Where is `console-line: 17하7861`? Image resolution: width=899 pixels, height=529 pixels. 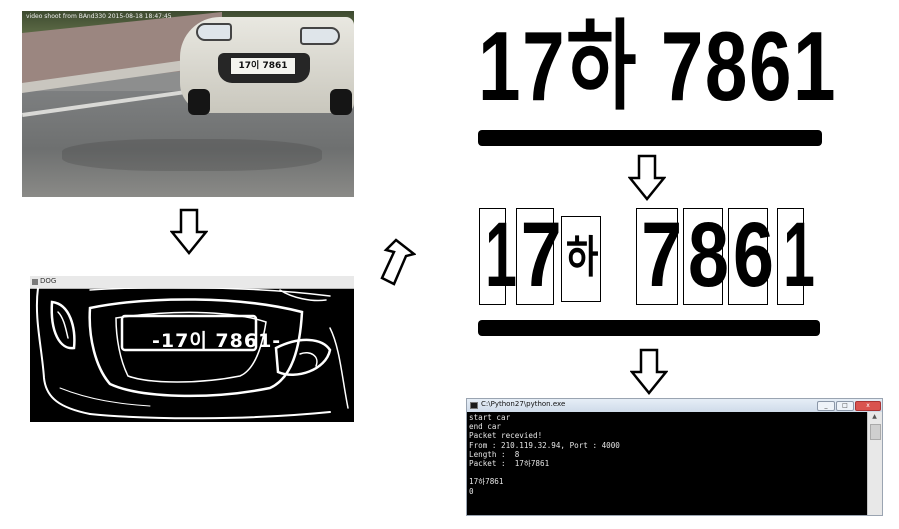
console-line: 17하7861 is located at coordinates (486, 482).